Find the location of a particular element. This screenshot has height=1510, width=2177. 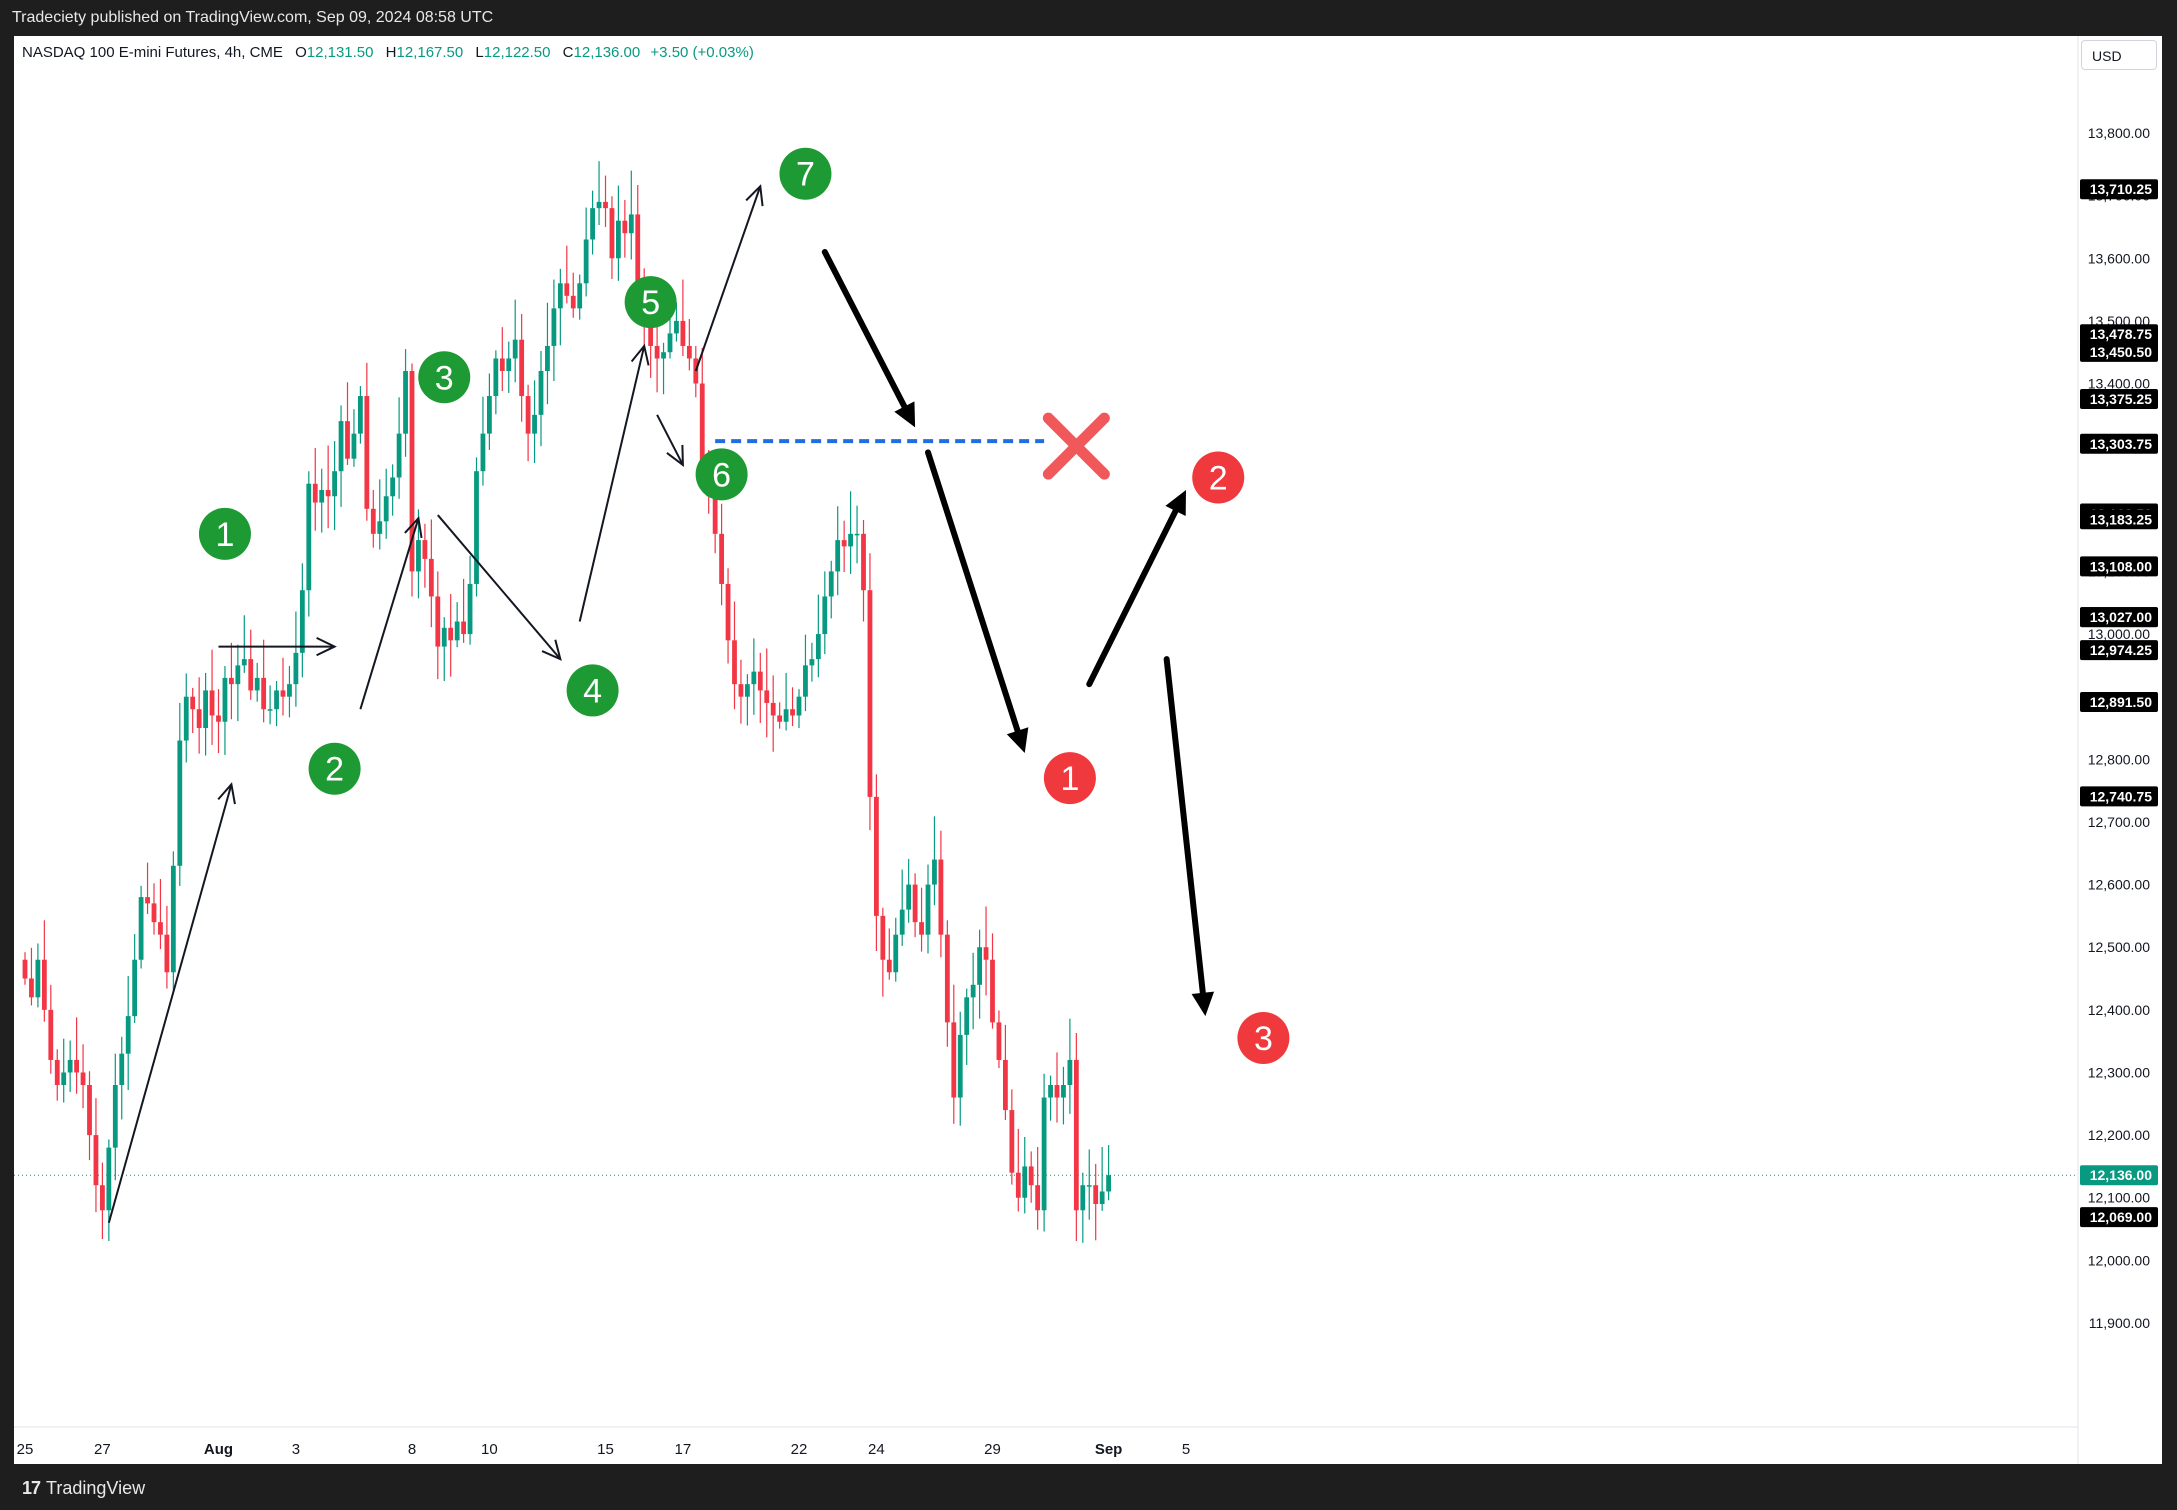

count-bubble-label: 2 is located at coordinates (334, 770).